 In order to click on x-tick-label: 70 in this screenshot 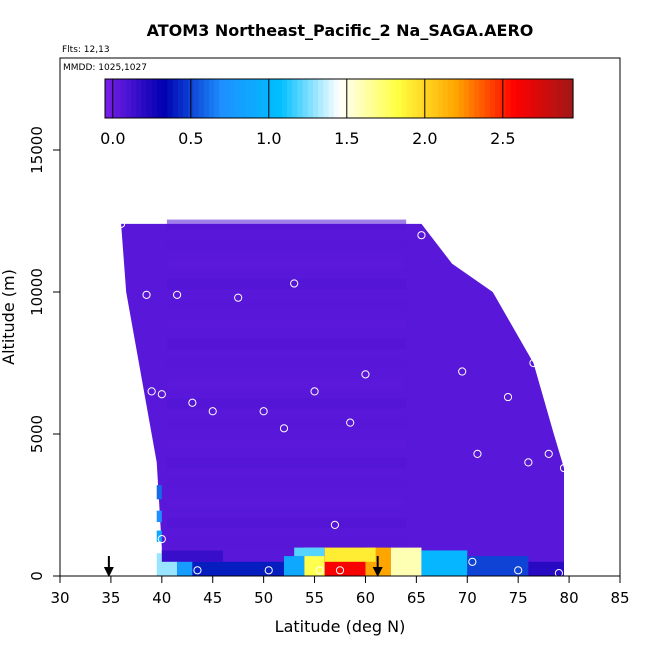, I will do `click(467, 598)`.